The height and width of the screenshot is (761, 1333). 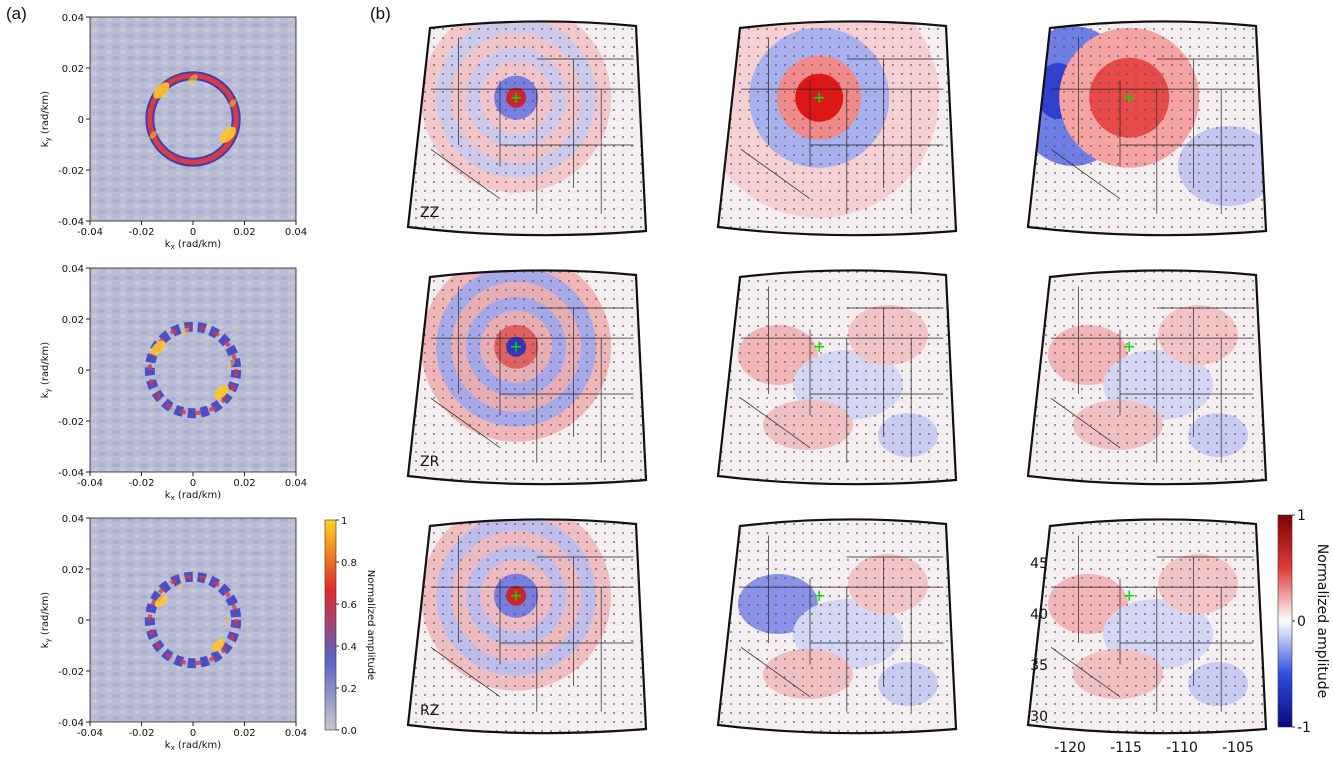 I want to click on map-panel-zz-1: ZZ, so click(x=527, y=128).